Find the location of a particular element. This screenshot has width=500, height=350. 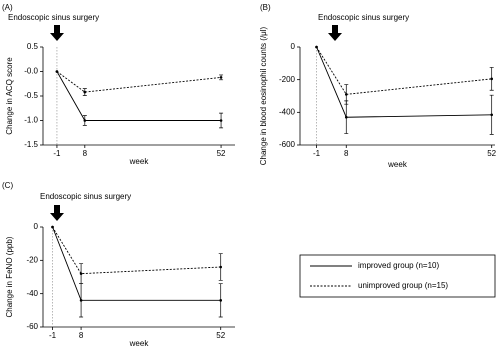

legend-label: improved group (n=10) is located at coordinates (398, 265).